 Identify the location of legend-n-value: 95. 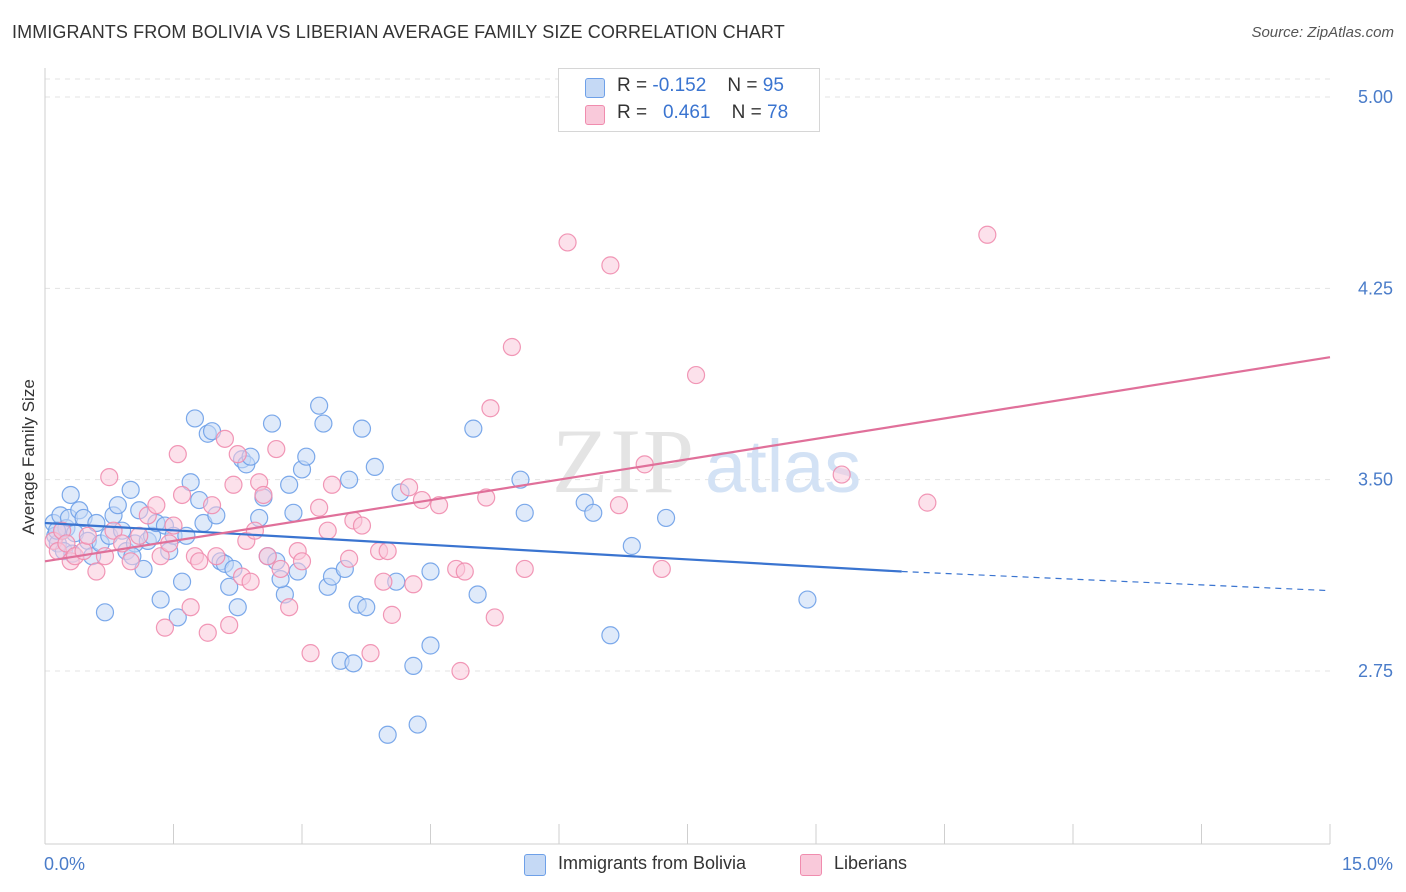
(773, 85).